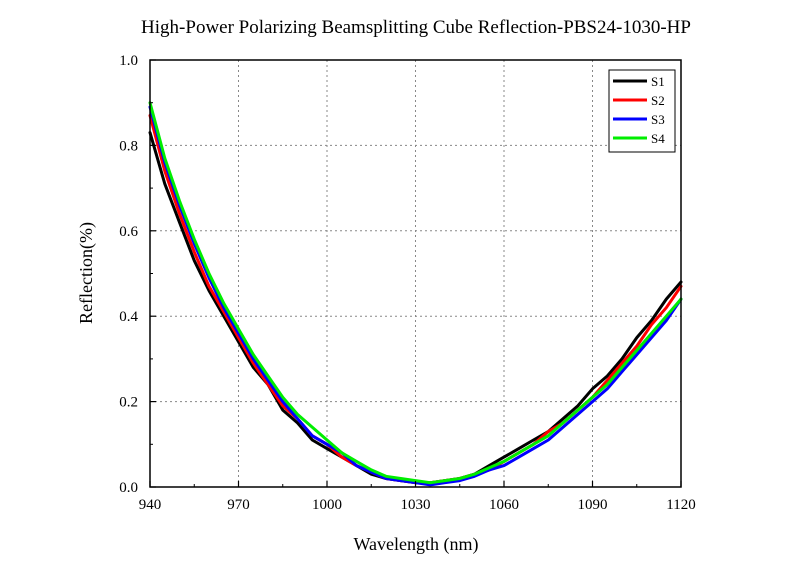 The width and height of the screenshot is (800, 574). Describe the element at coordinates (150, 505) in the screenshot. I see `x-tick-label: 940` at that location.